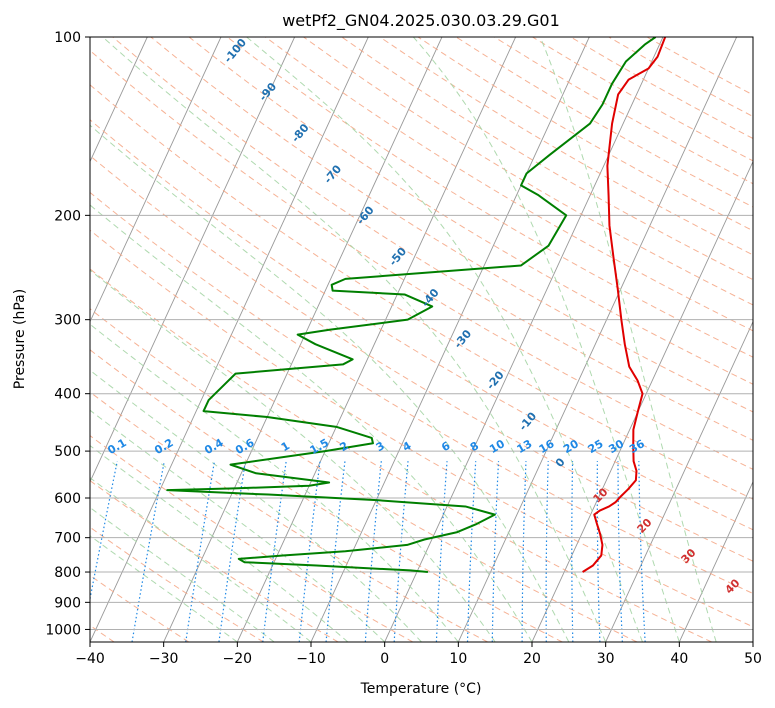  Describe the element at coordinates (67, 452) in the screenshot. I see `y-tick-label: 500` at that location.